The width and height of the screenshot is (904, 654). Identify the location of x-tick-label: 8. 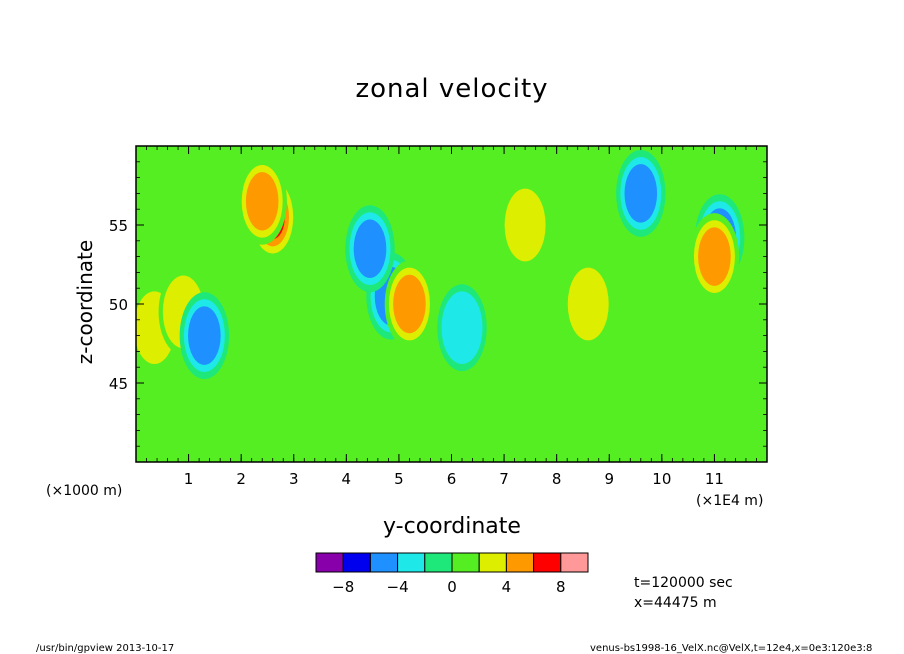
(557, 479).